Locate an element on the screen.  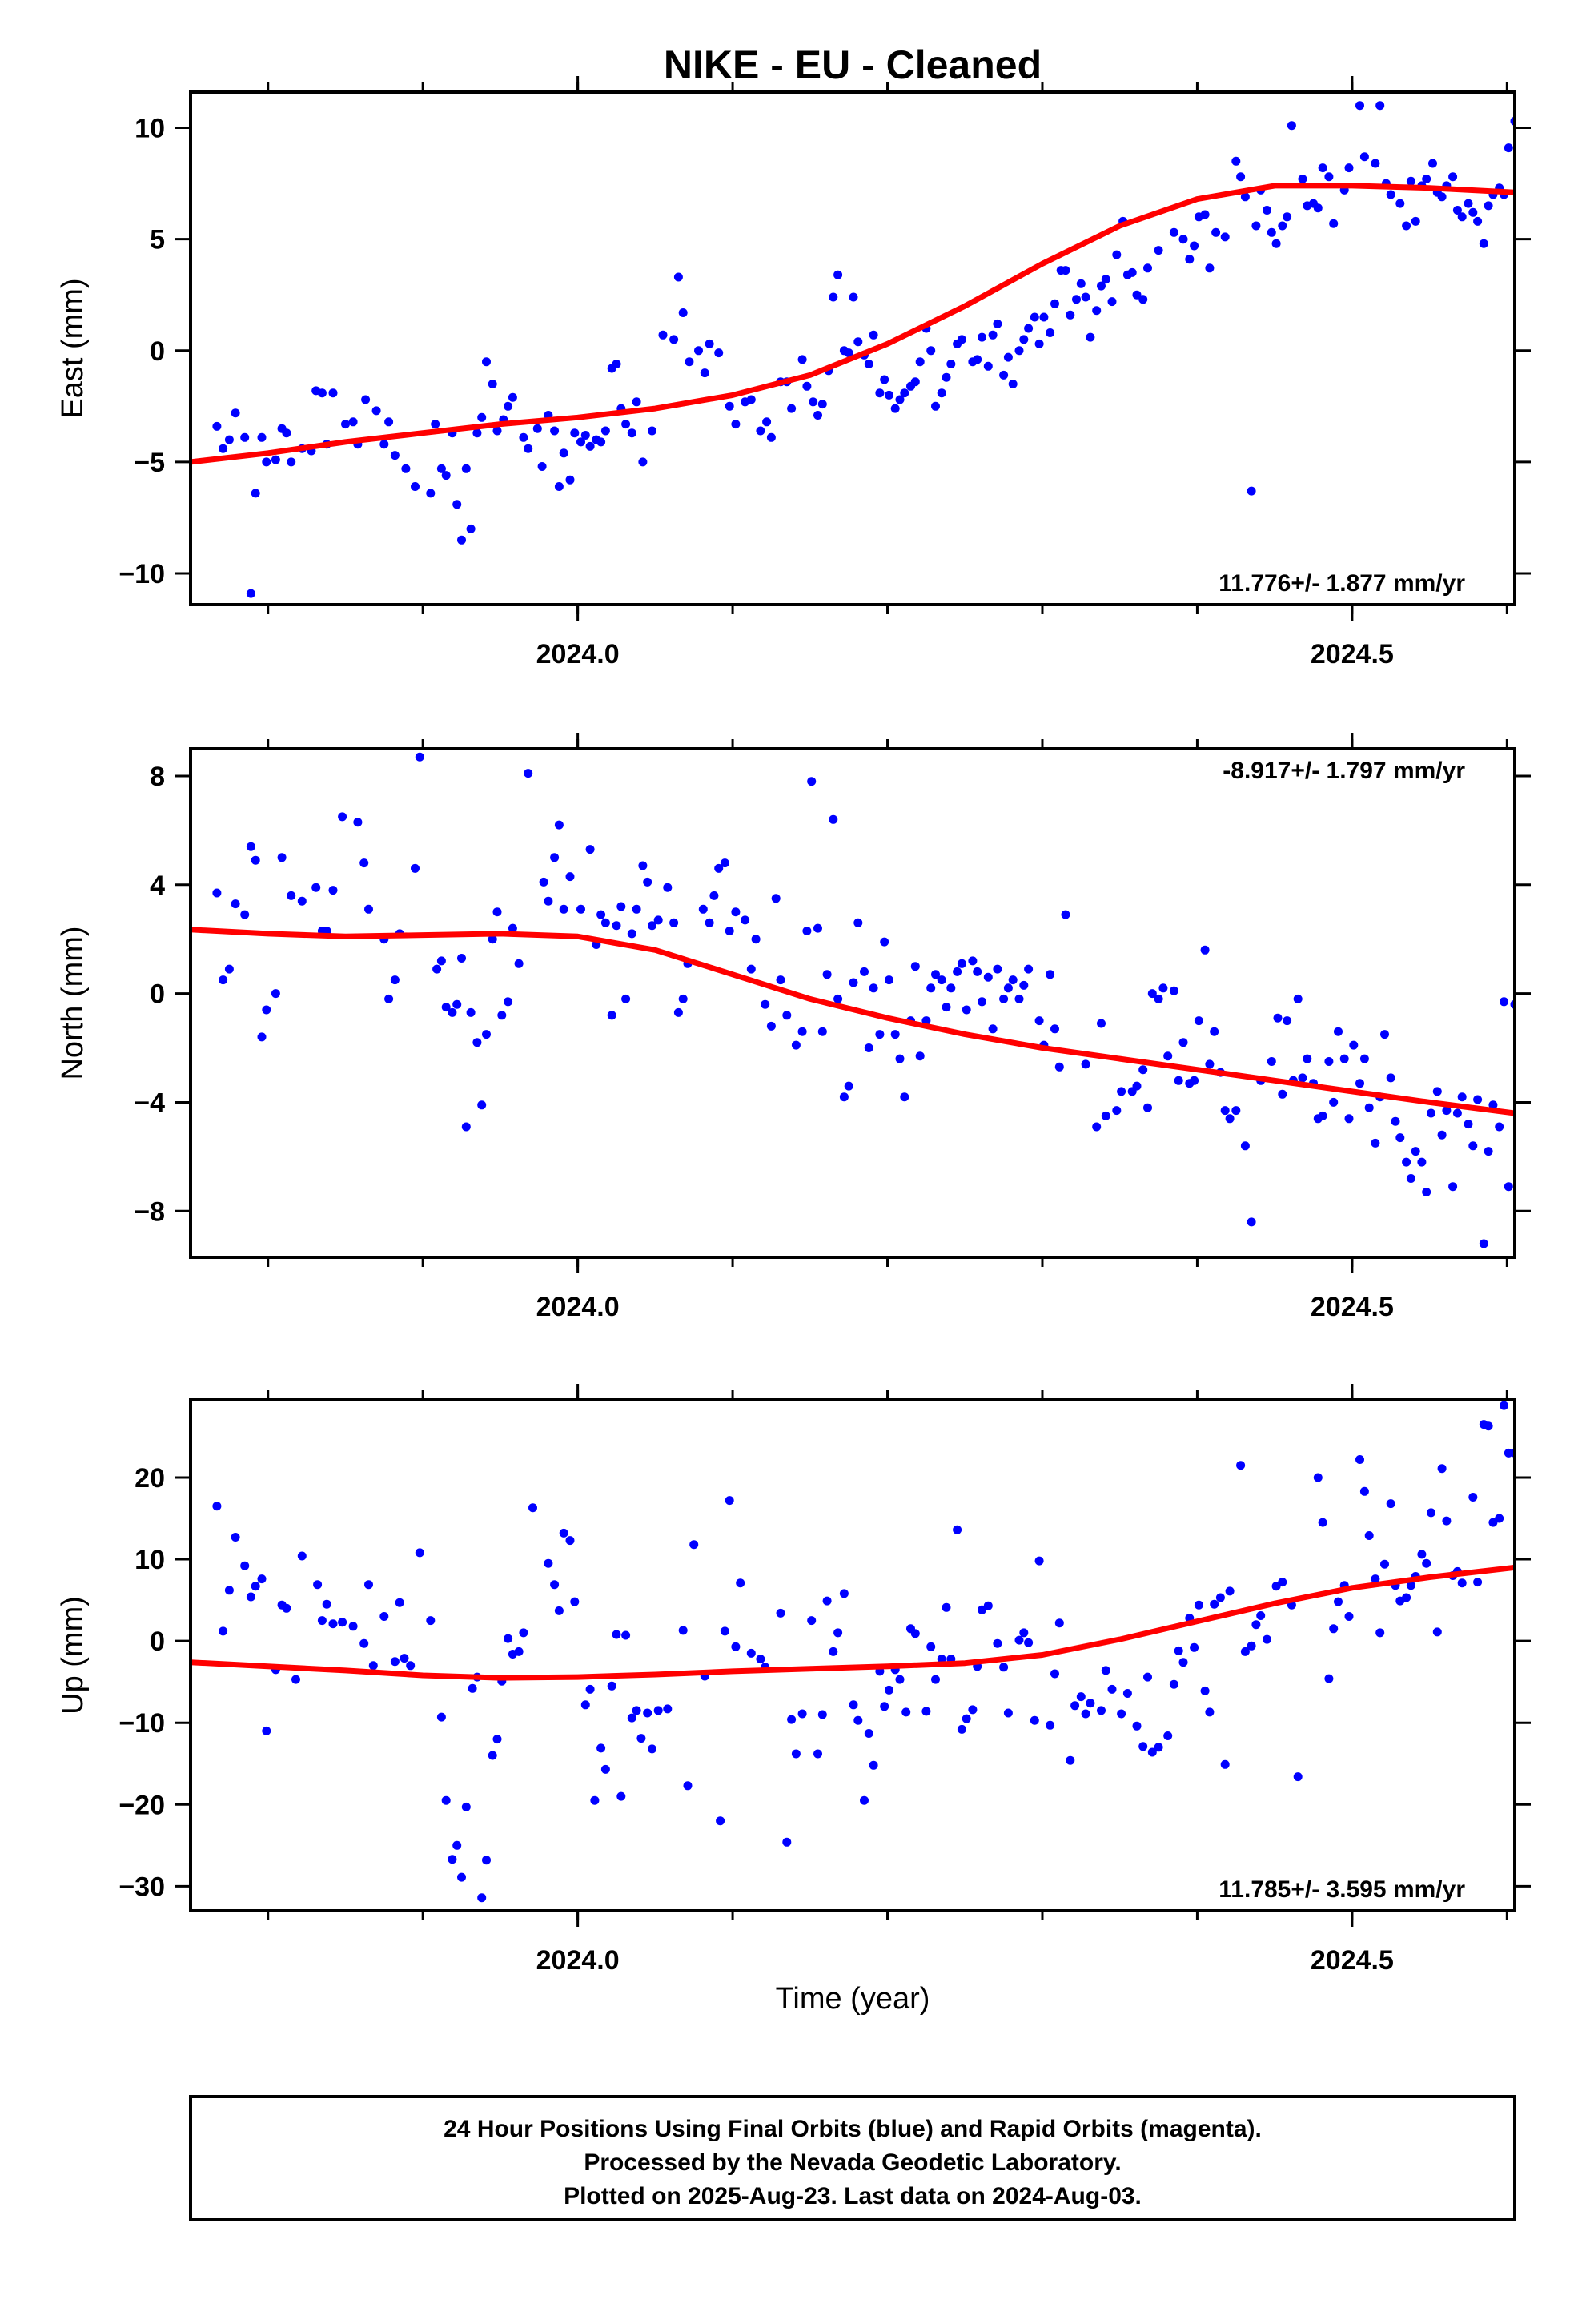
y-tick-label: 4 is located at coordinates (157, 885).